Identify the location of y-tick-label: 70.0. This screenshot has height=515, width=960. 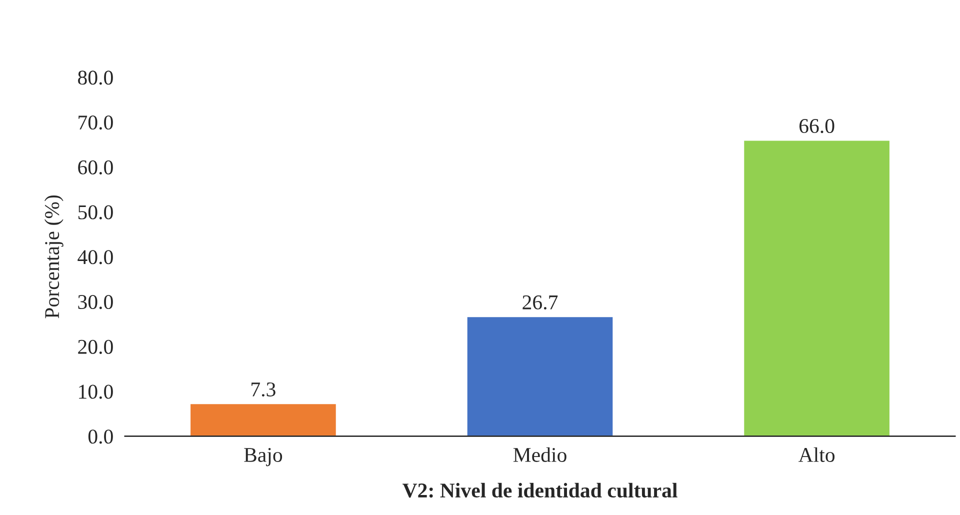
(95, 122).